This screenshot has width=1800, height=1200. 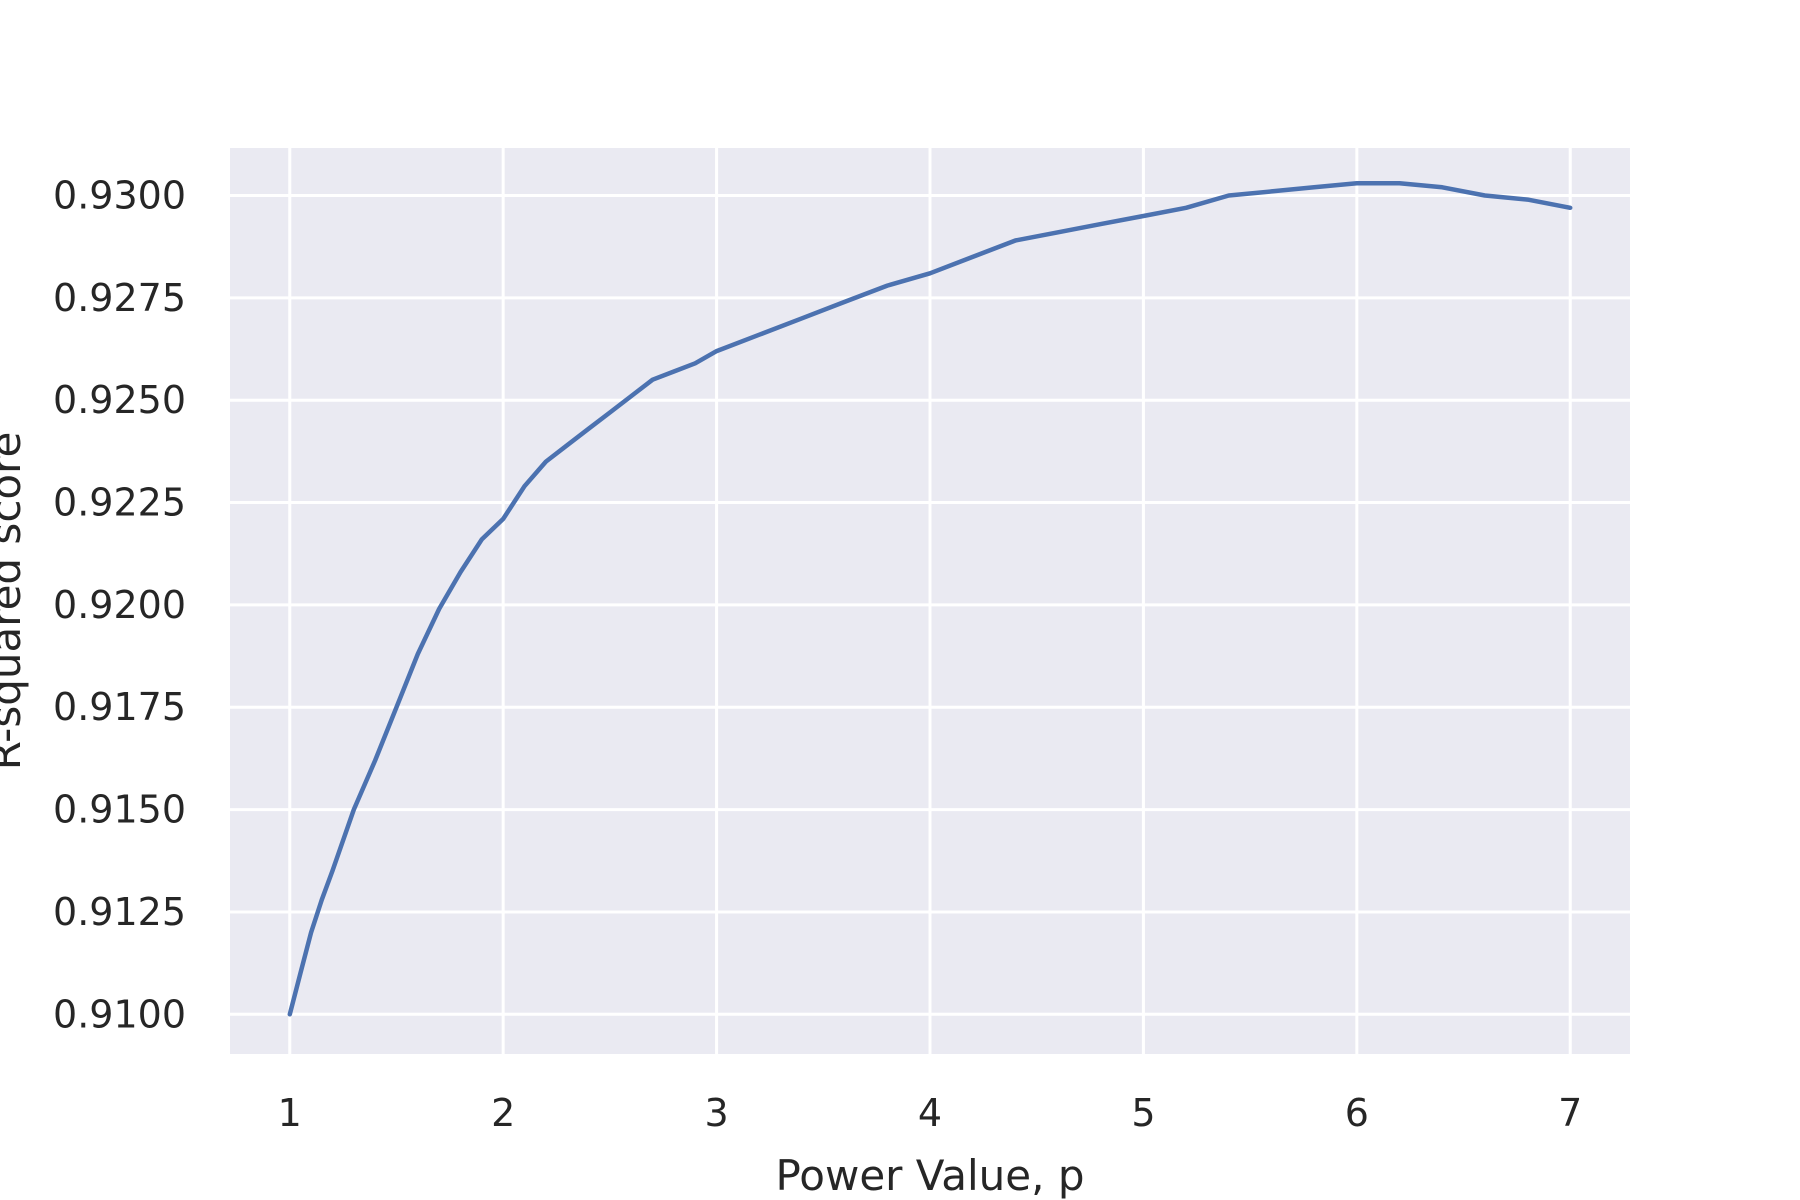 I want to click on y-tick-label: 0.9150, so click(x=119, y=810).